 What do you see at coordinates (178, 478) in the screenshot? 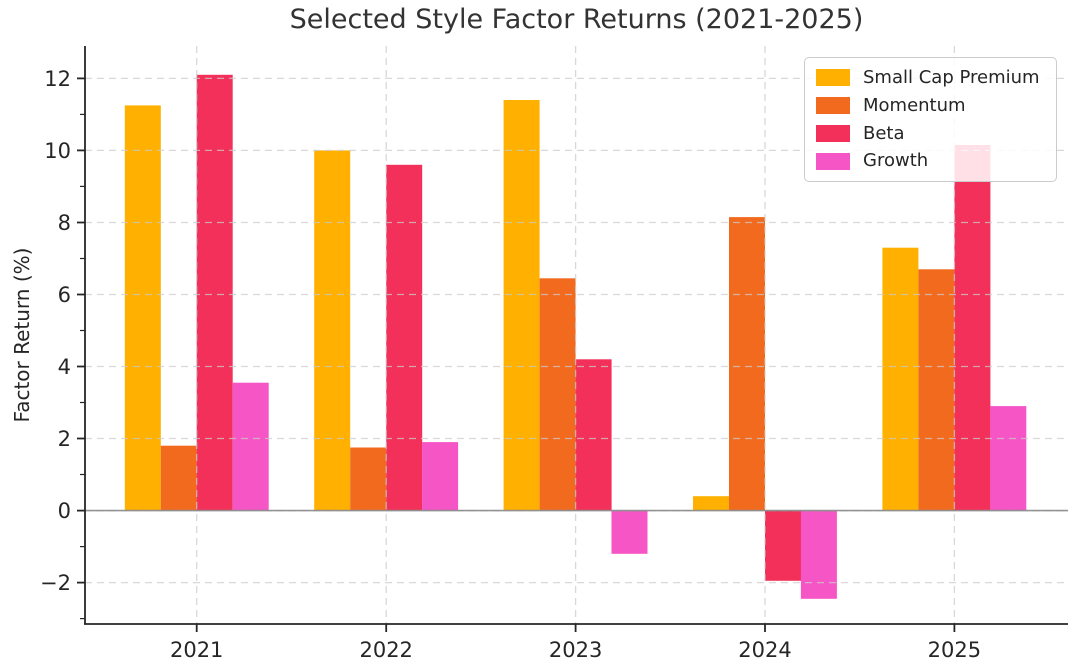
I see `bar-momentum-2021` at bounding box center [178, 478].